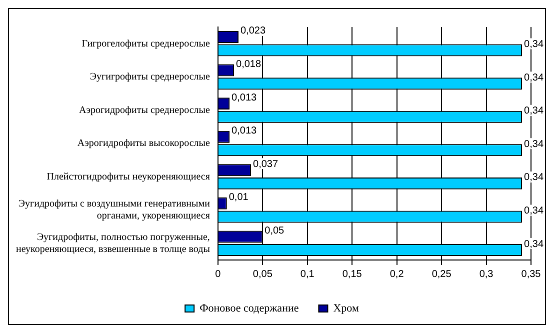 This screenshot has height=333, width=554. What do you see at coordinates (262, 274) in the screenshot?
I see `x-tick-label: 0,05` at bounding box center [262, 274].